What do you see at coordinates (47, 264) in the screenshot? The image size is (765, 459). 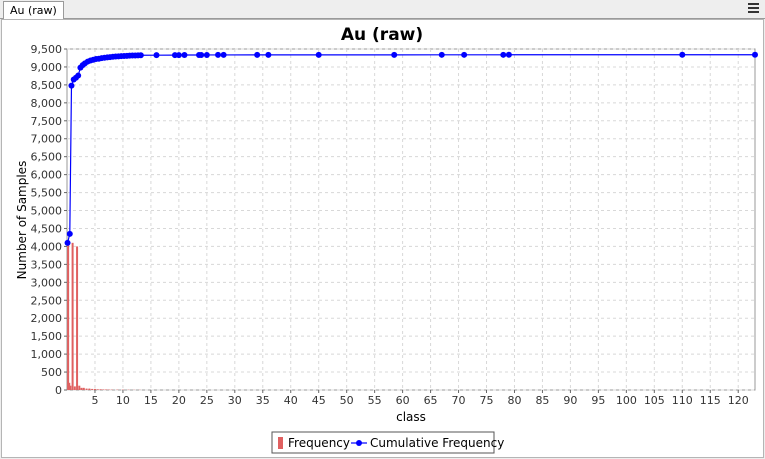 I see `y-tick-label: 3,500` at bounding box center [47, 264].